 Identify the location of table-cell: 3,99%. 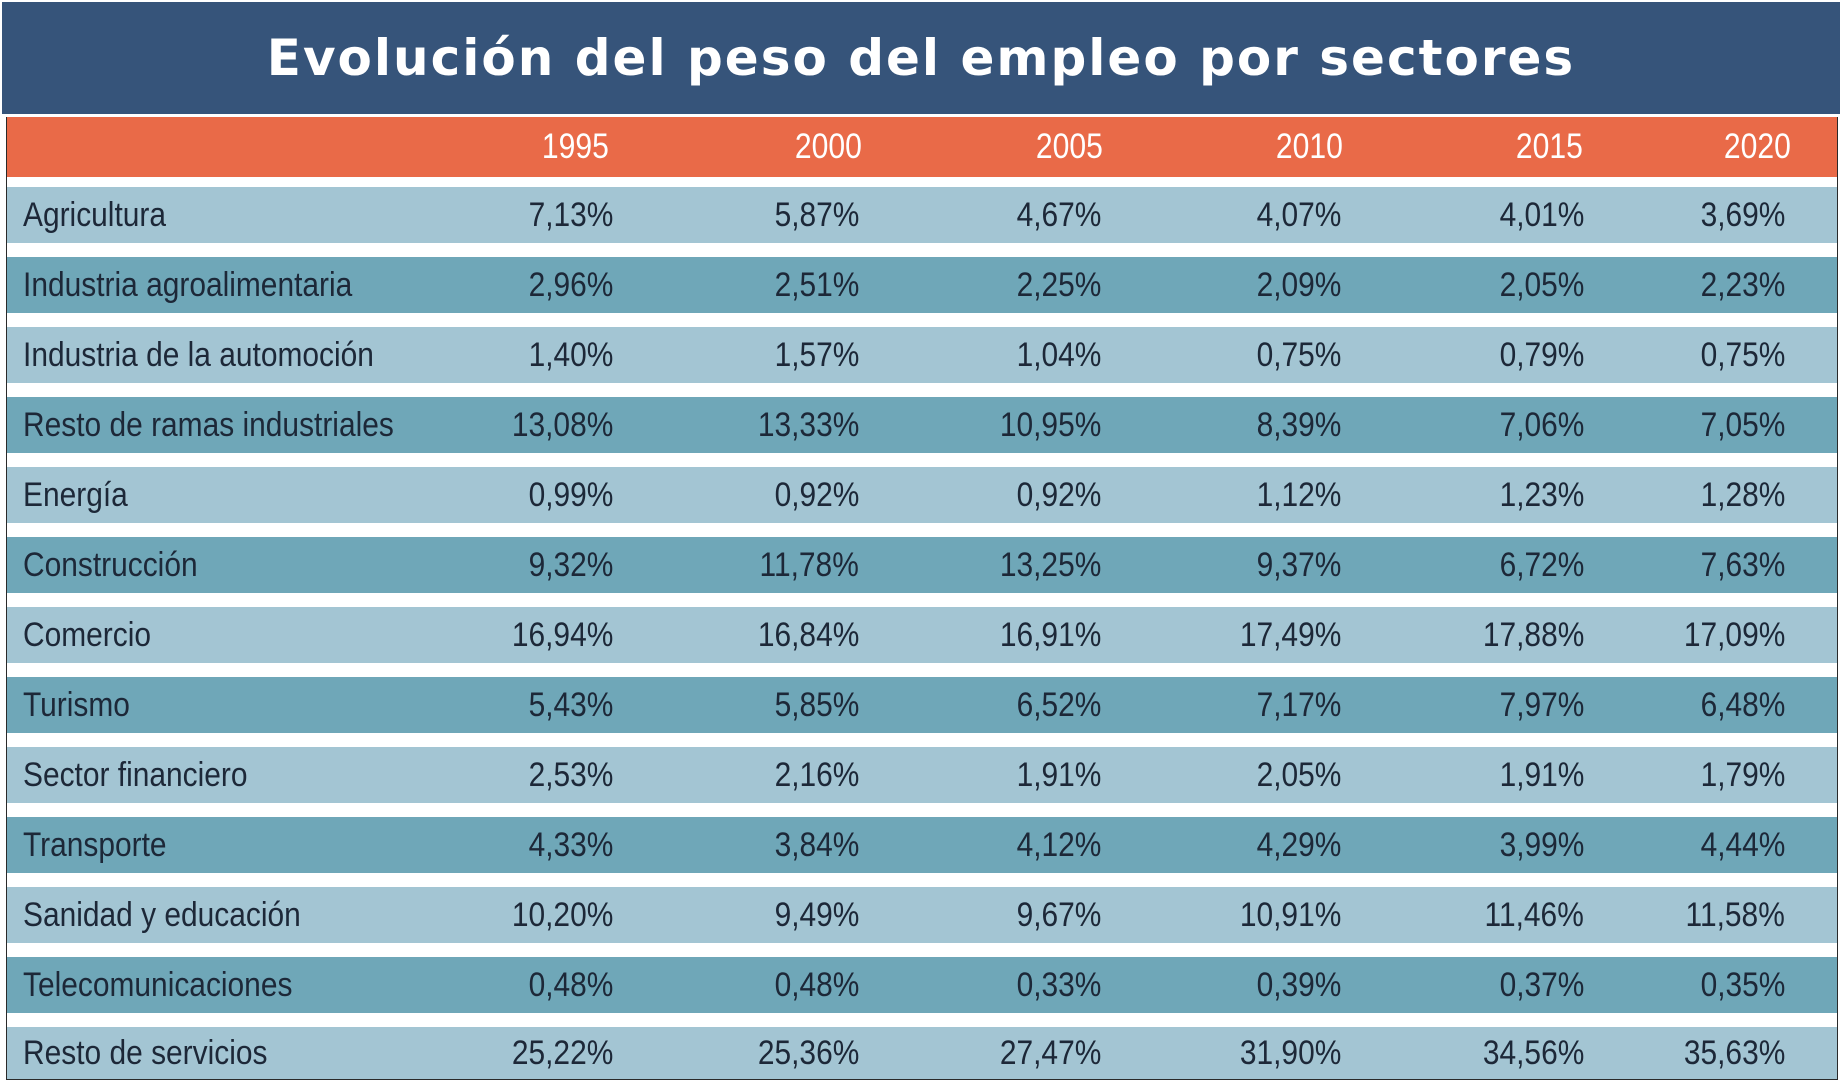
(1541, 844).